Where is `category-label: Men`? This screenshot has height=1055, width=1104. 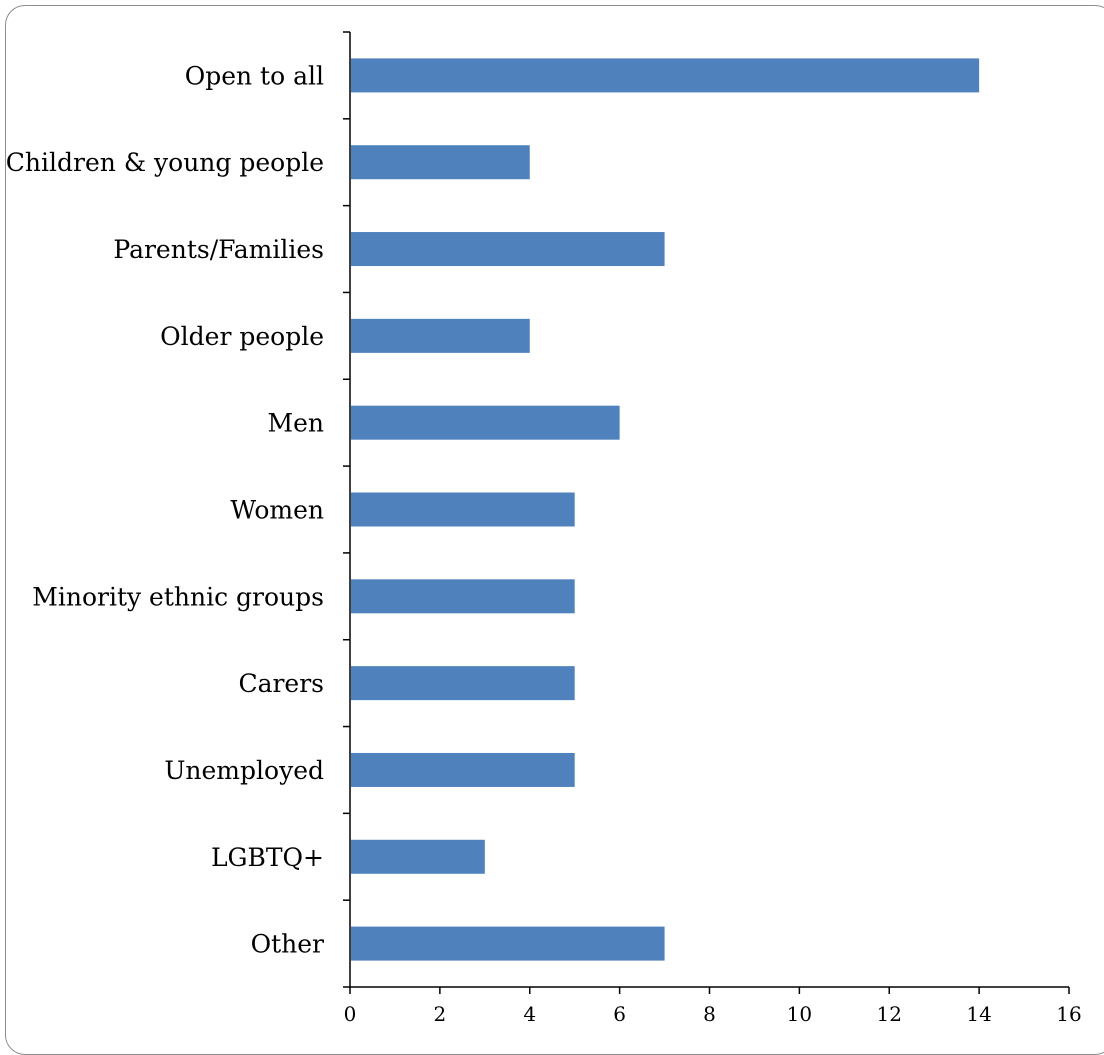 category-label: Men is located at coordinates (296, 423).